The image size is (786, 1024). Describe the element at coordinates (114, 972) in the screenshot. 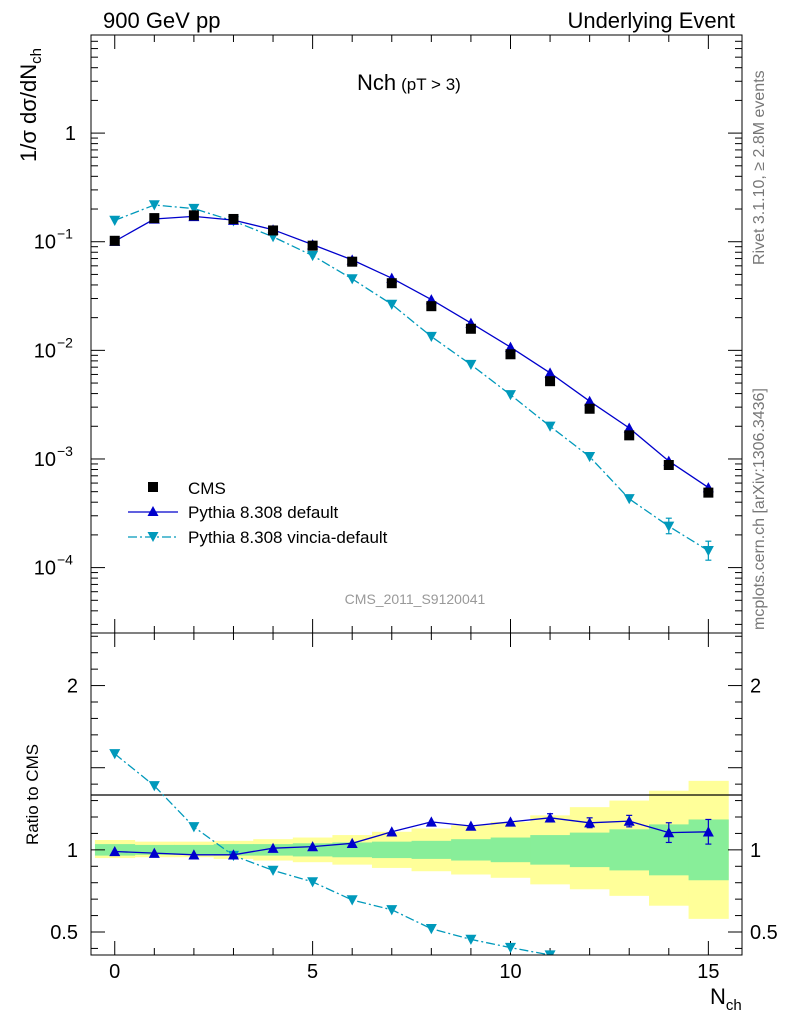

I see `x-tick-label: 0` at that location.